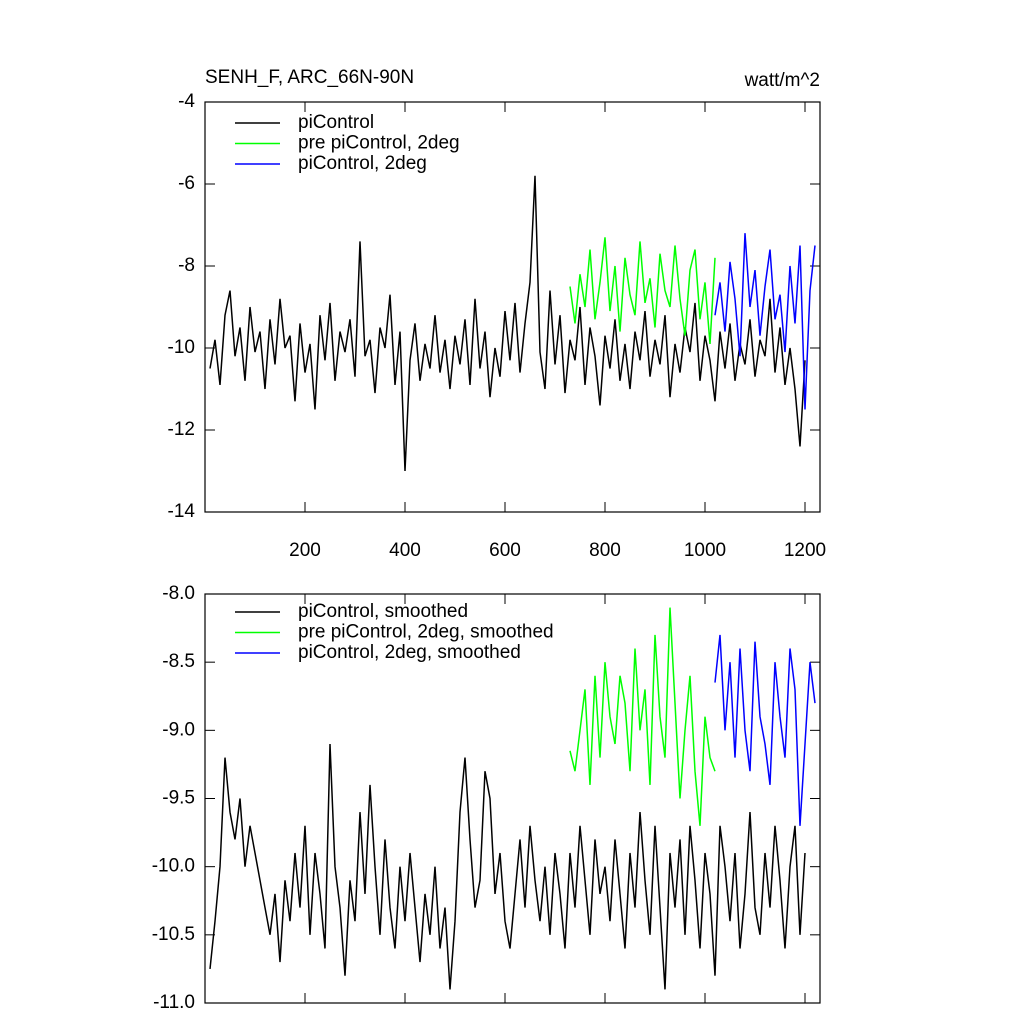 This screenshot has width=1024, height=1024. I want to click on y-tick-label: -12, so click(181, 429).